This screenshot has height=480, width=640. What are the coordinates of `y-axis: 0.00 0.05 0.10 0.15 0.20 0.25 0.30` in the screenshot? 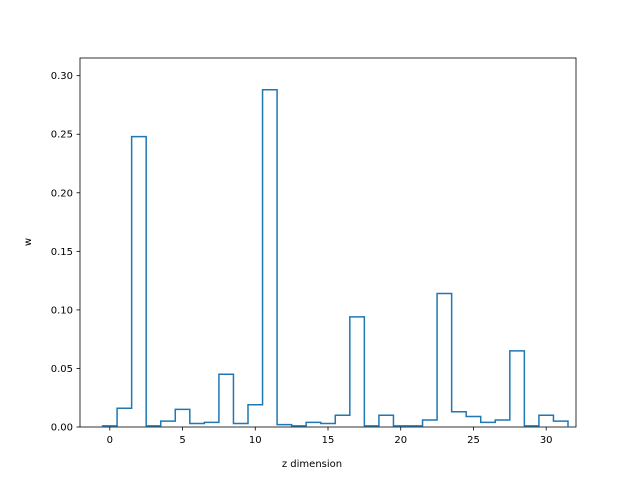 It's located at (65, 252).